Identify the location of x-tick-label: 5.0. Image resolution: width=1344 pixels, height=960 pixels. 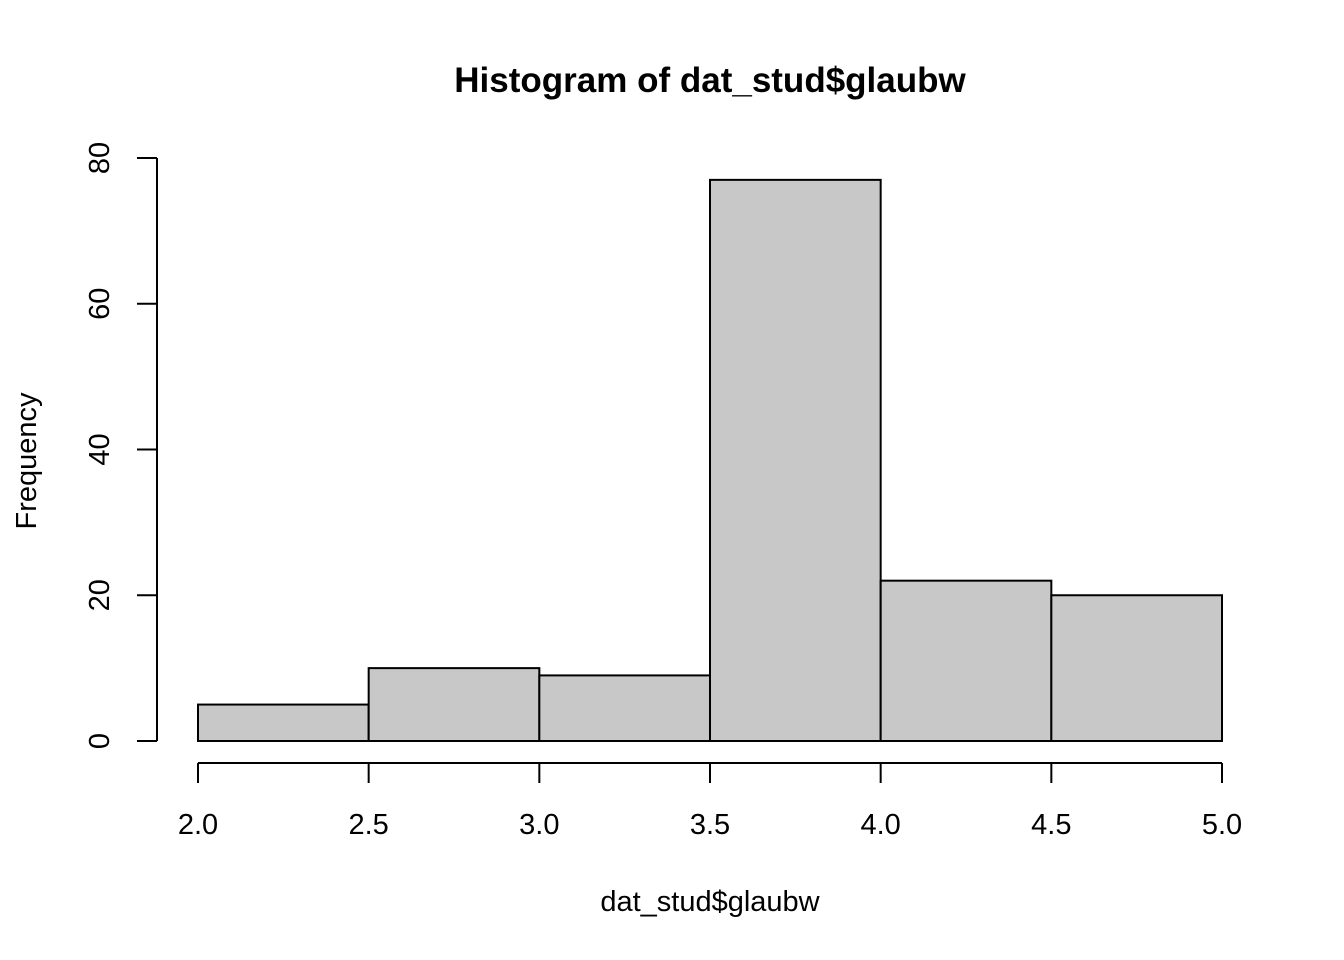
(1222, 825).